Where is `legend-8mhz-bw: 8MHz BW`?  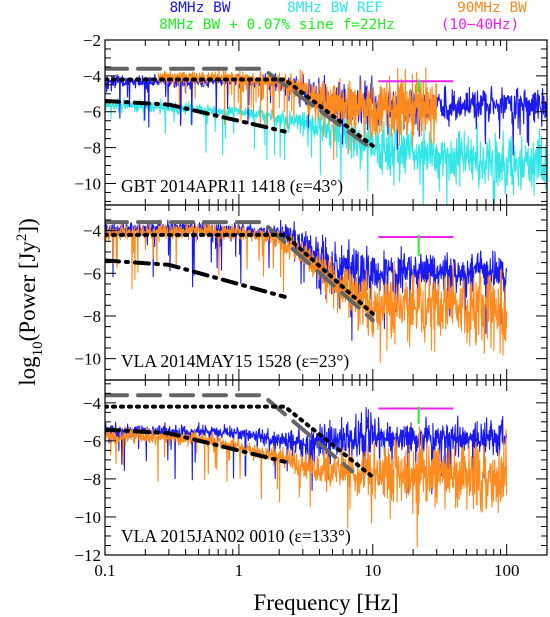
legend-8mhz-bw: 8MHz BW is located at coordinates (199, 8).